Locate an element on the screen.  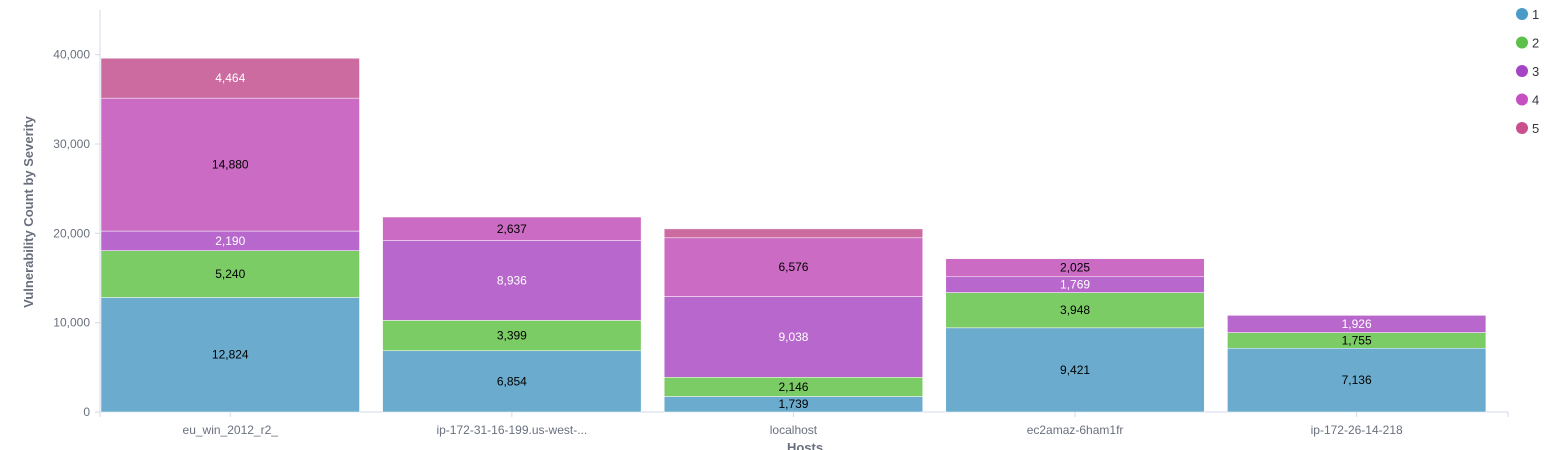
legend-item-2: 2 is located at coordinates (1527, 43).